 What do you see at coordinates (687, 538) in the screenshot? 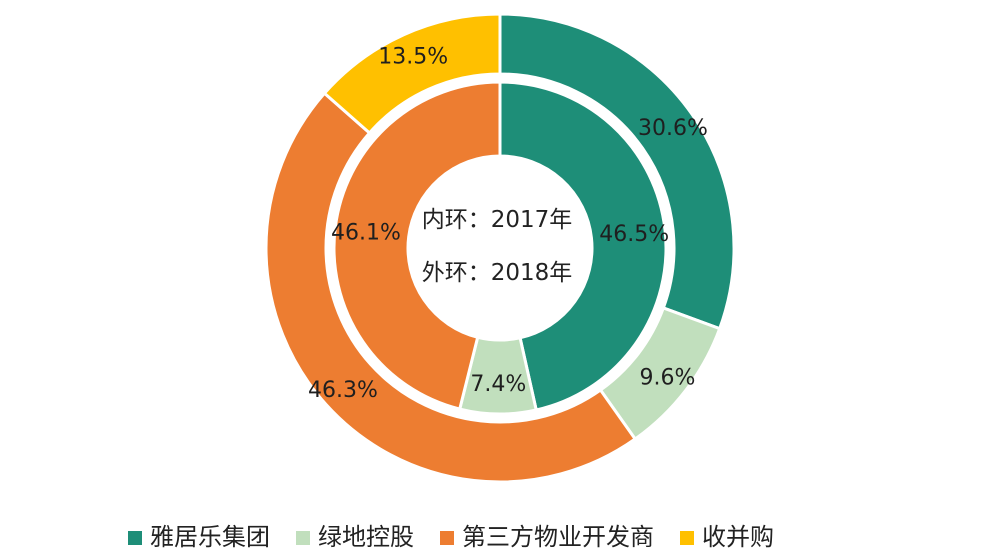
I see `legend-swatch-acquisition` at bounding box center [687, 538].